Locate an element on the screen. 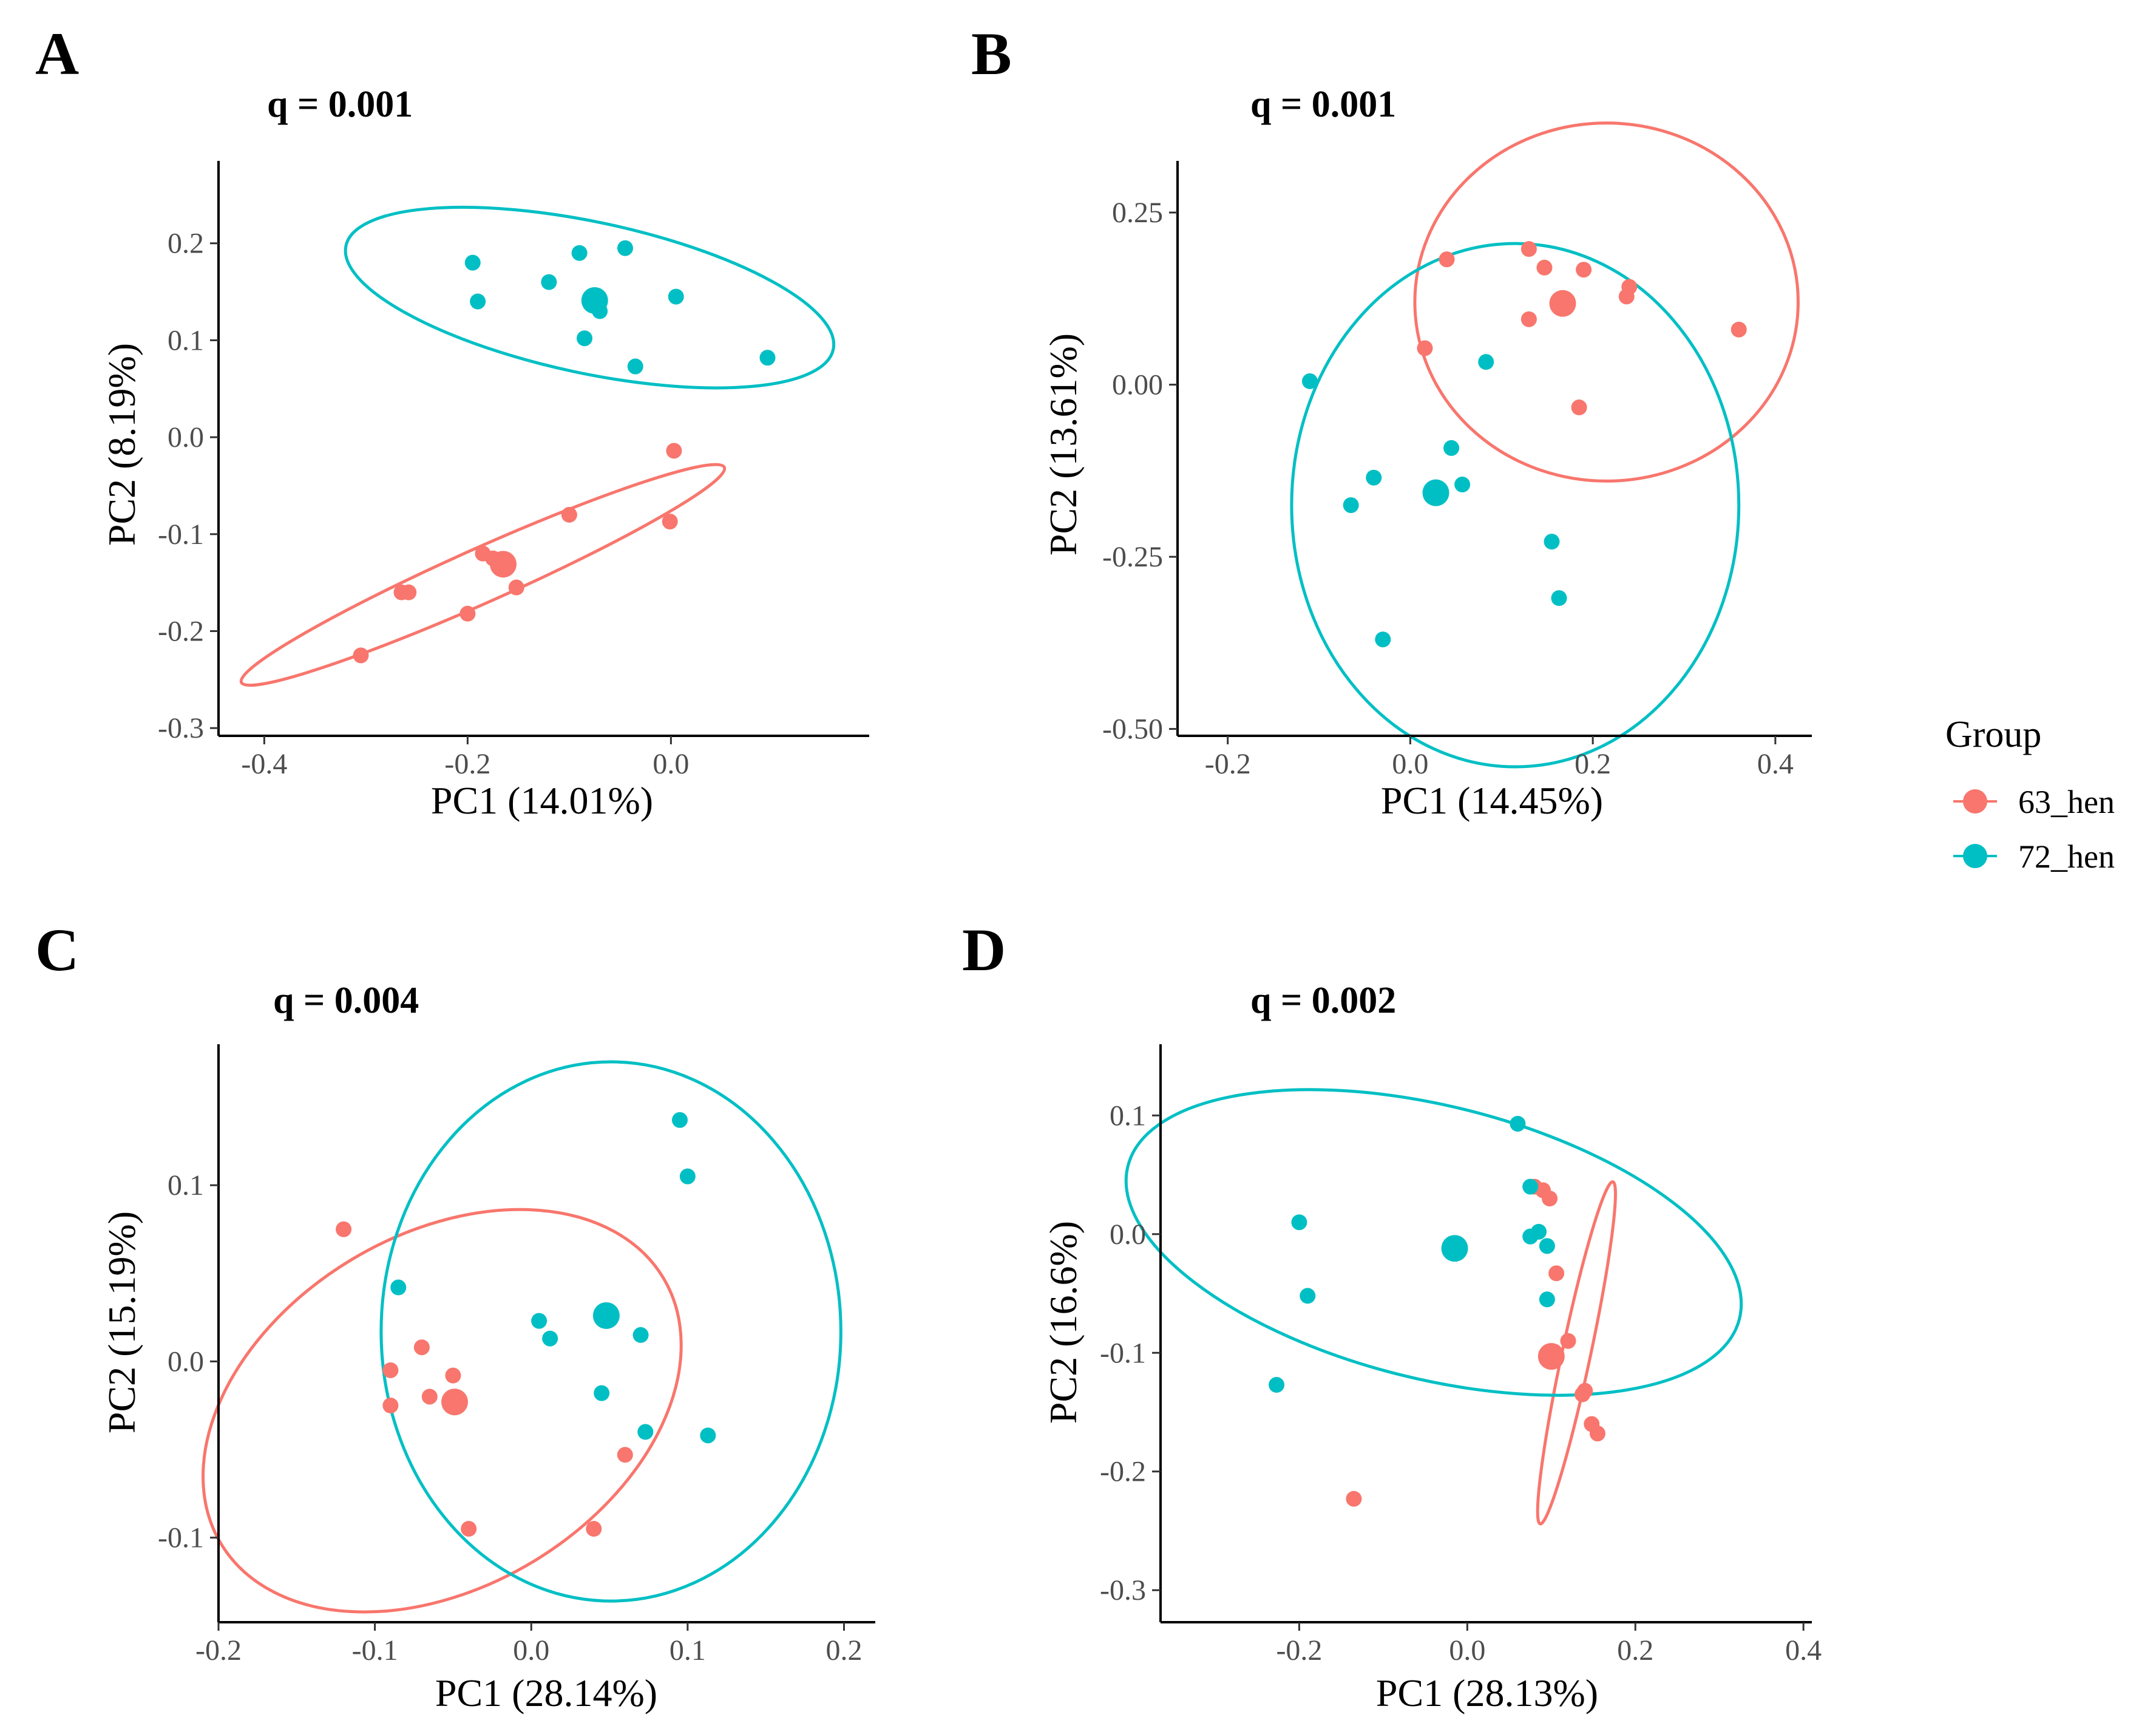  x-axis-title: PC1 (14.45%) is located at coordinates (1492, 800).